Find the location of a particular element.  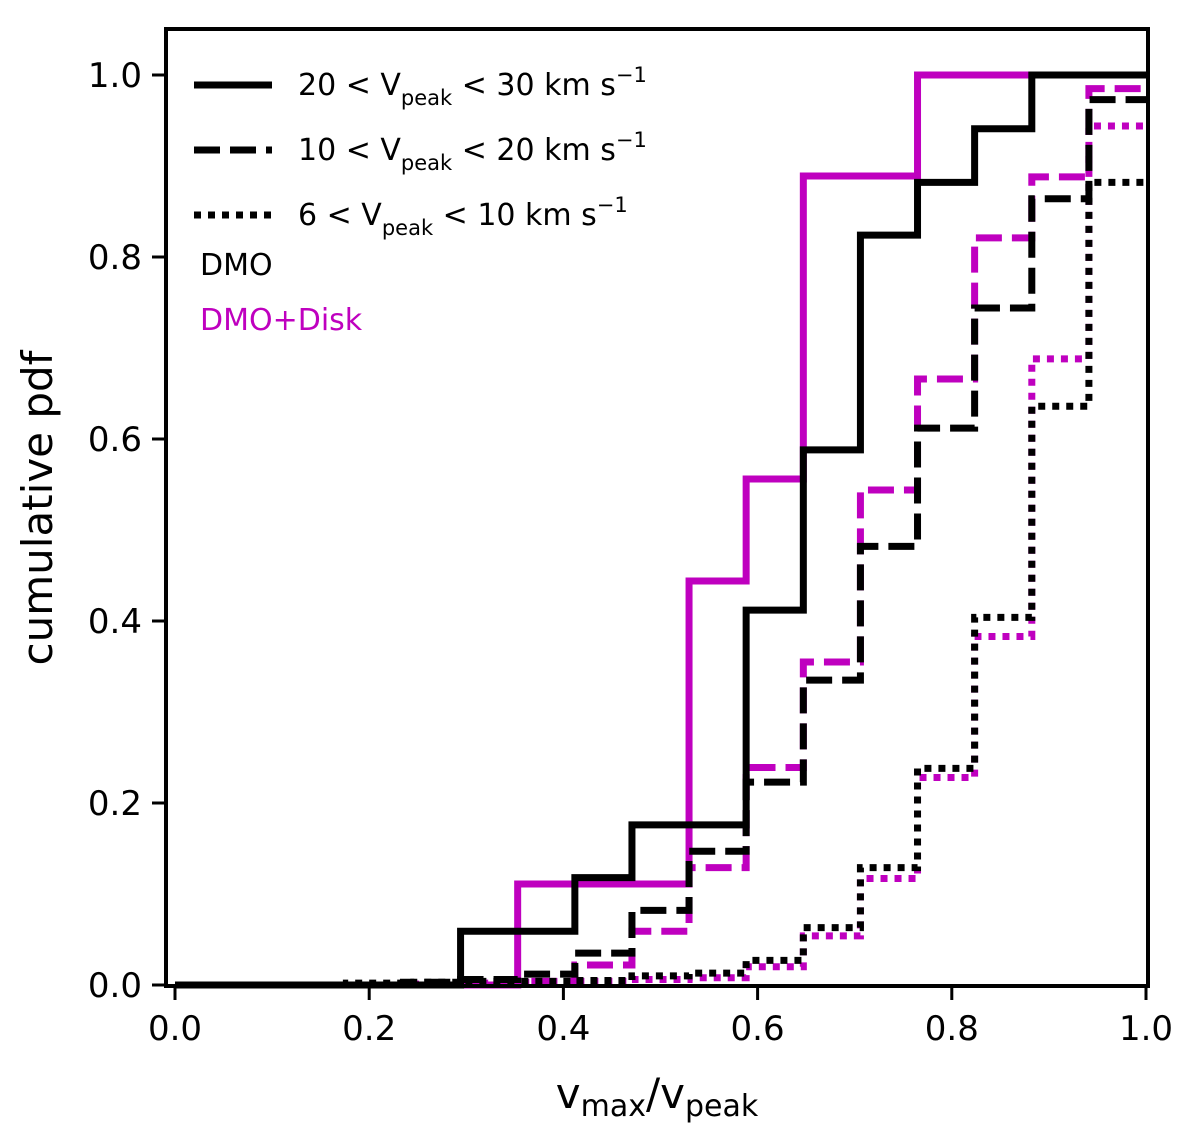

legend-label-dotted: 6 < Vpeak < 10 km s−1 is located at coordinates (463, 216).